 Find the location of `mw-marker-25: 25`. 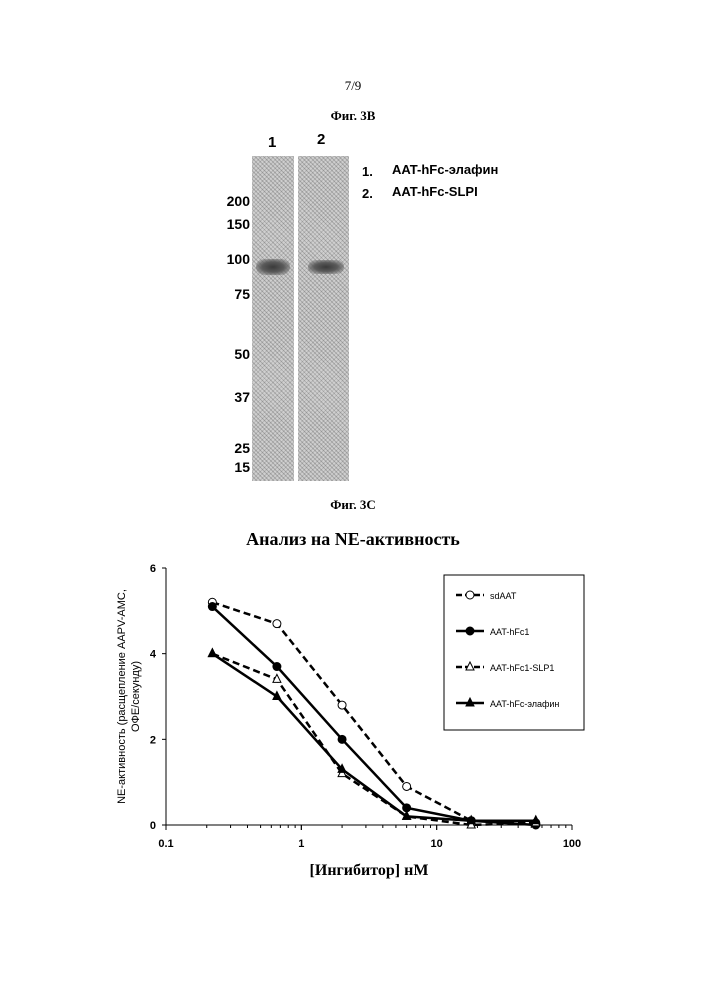

mw-marker-25: 25 is located at coordinates (230, 448).